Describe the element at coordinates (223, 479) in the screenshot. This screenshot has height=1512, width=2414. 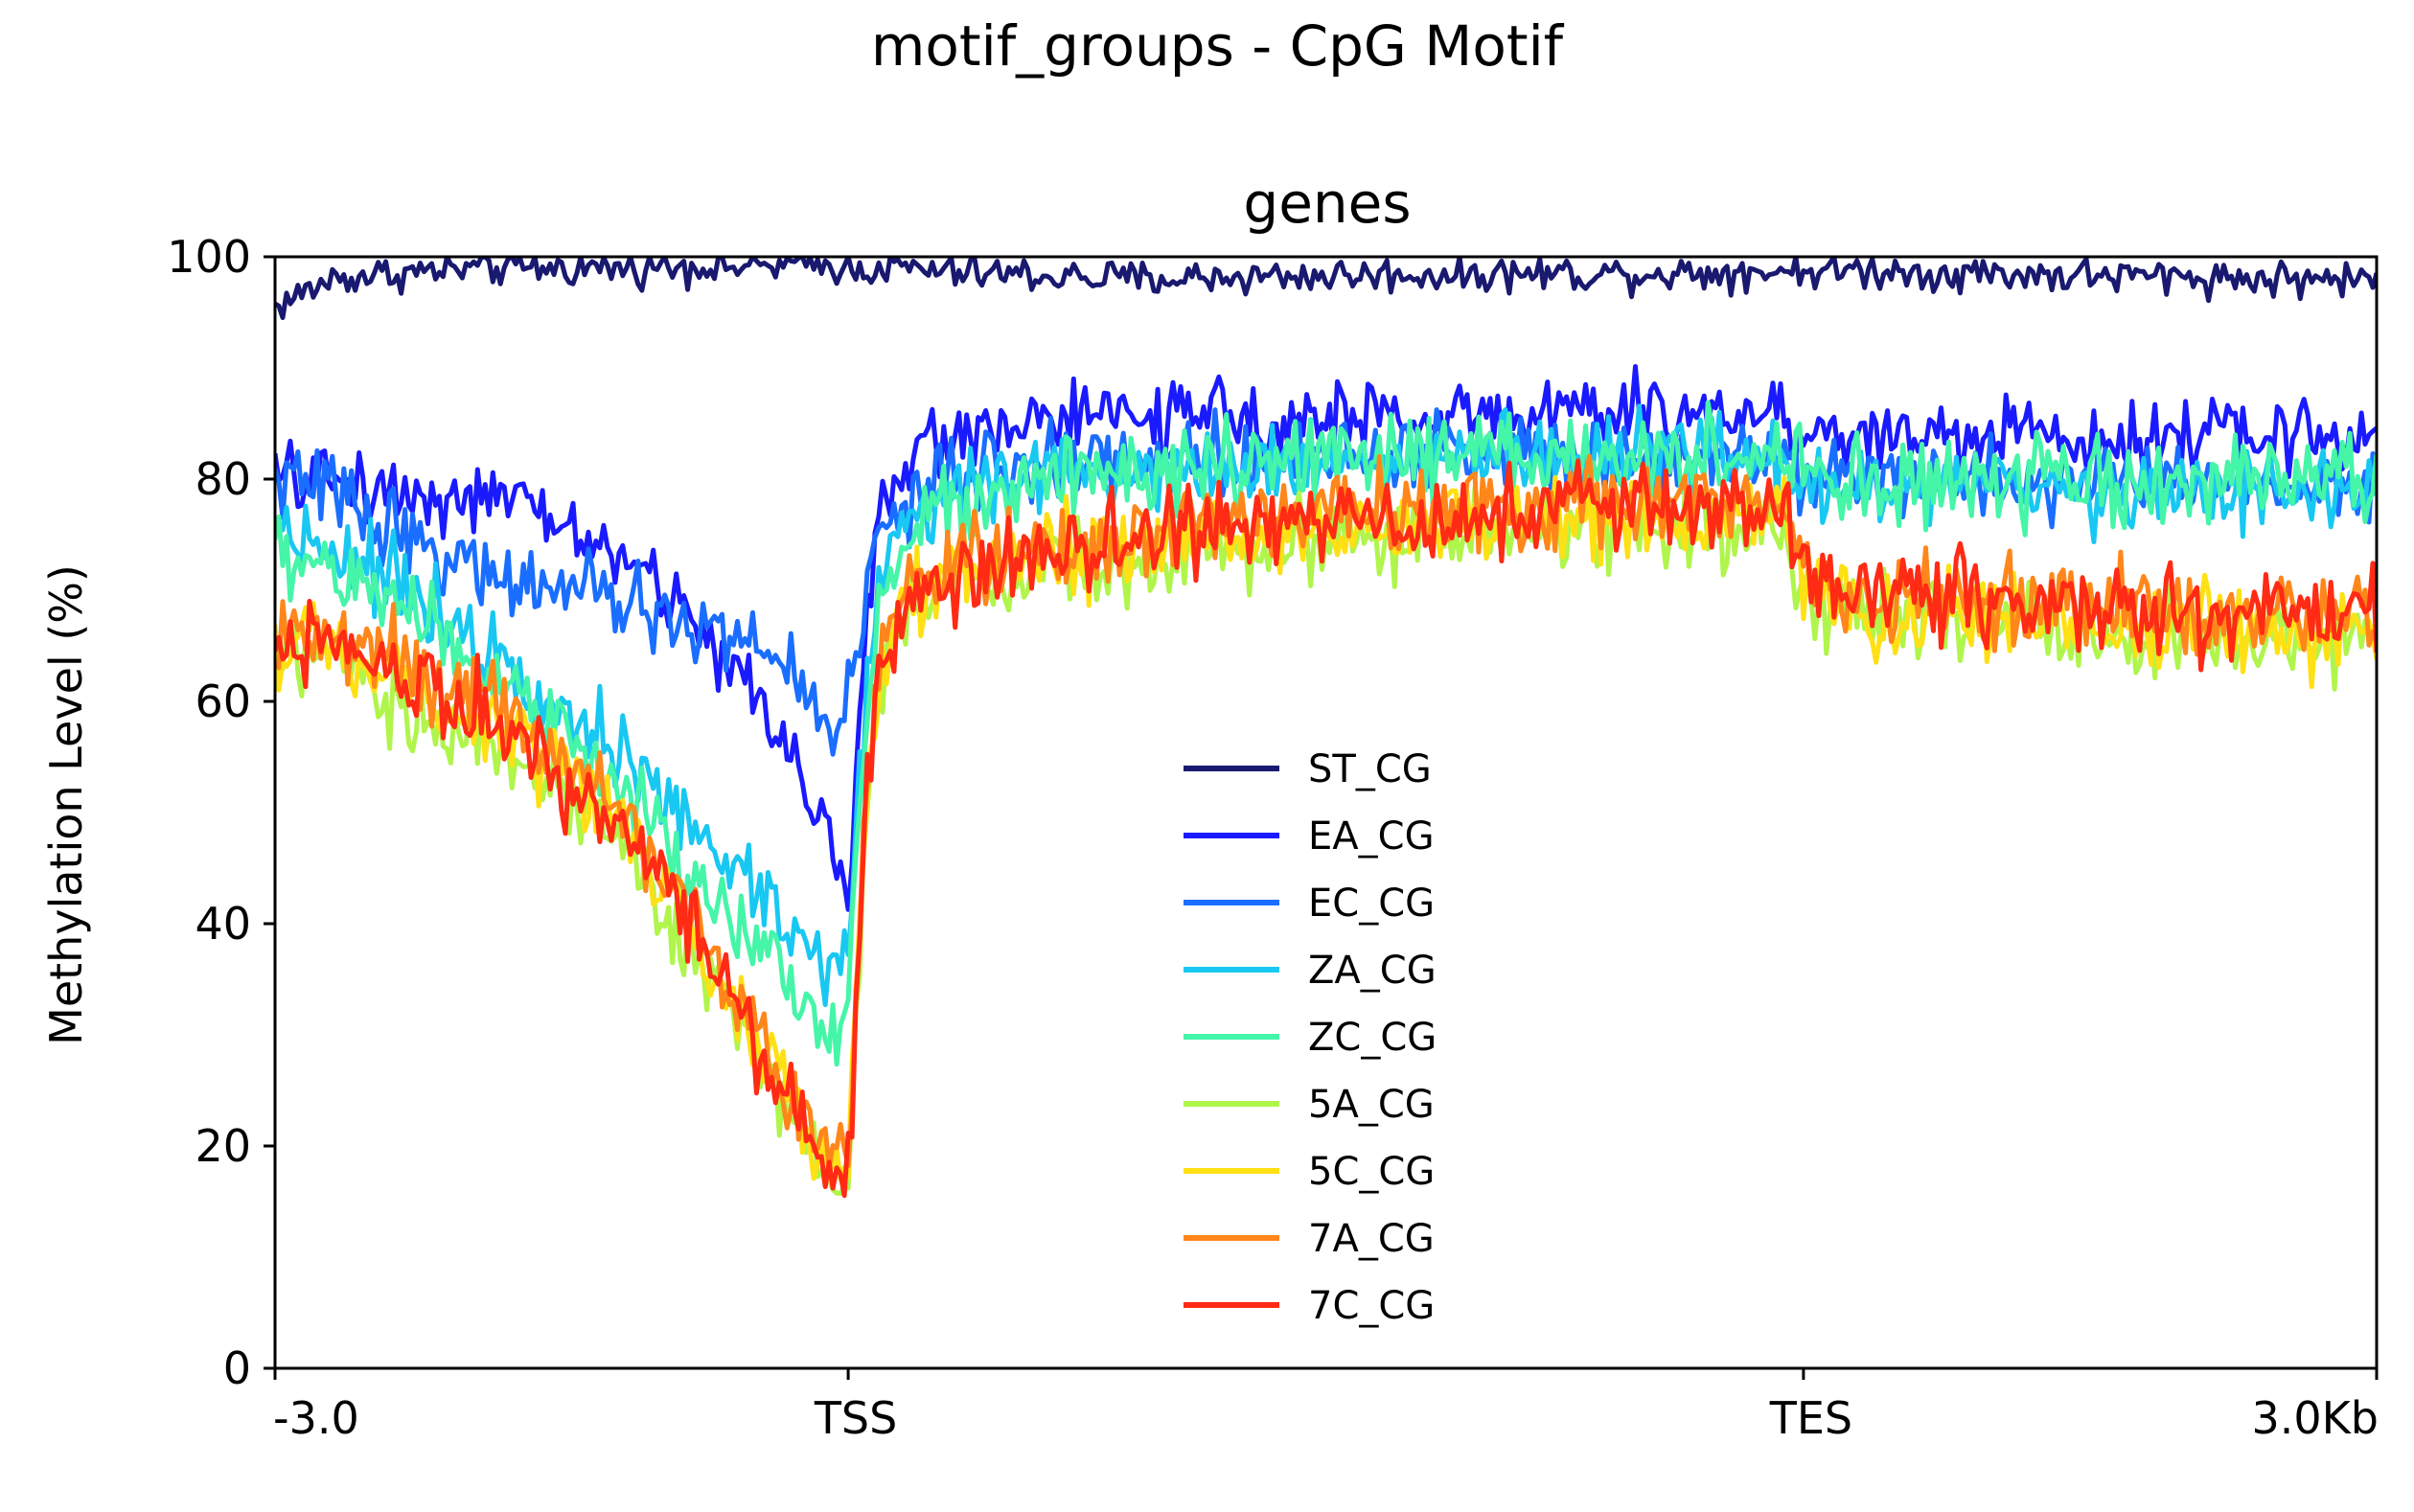
I see `y-tick-label: 80` at that location.